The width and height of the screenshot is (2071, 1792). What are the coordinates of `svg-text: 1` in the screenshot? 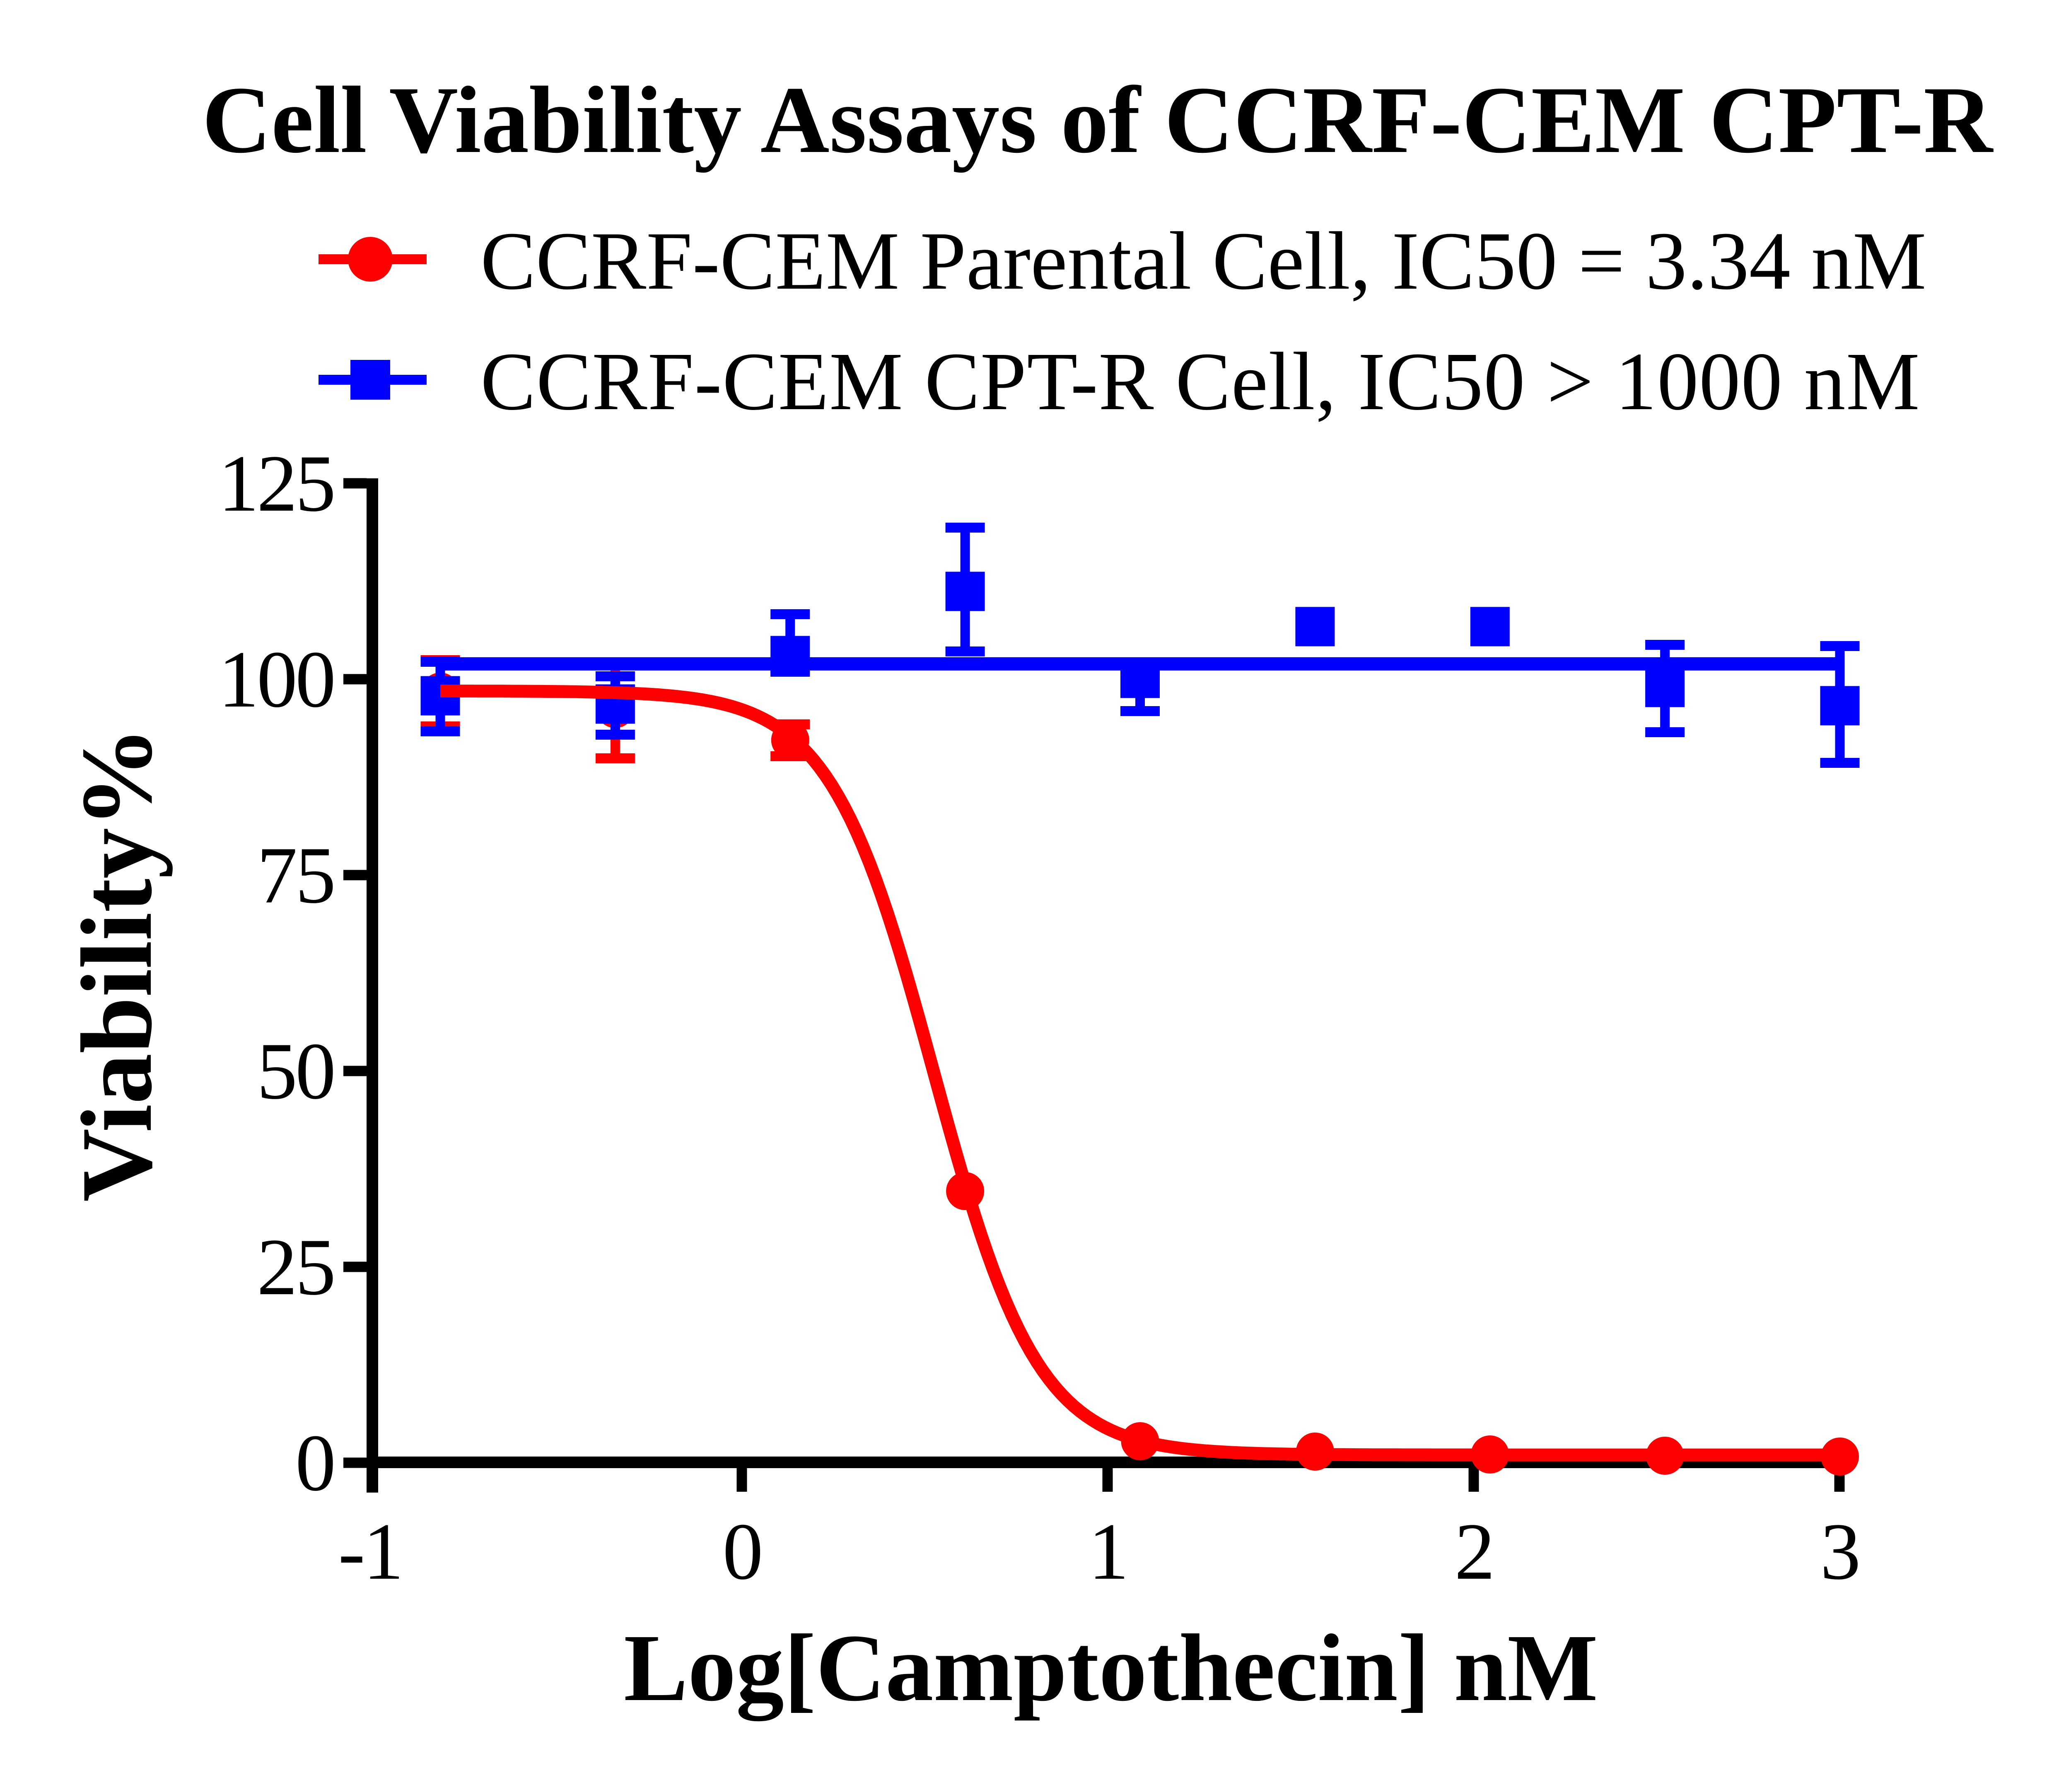 It's located at (1108, 1552).